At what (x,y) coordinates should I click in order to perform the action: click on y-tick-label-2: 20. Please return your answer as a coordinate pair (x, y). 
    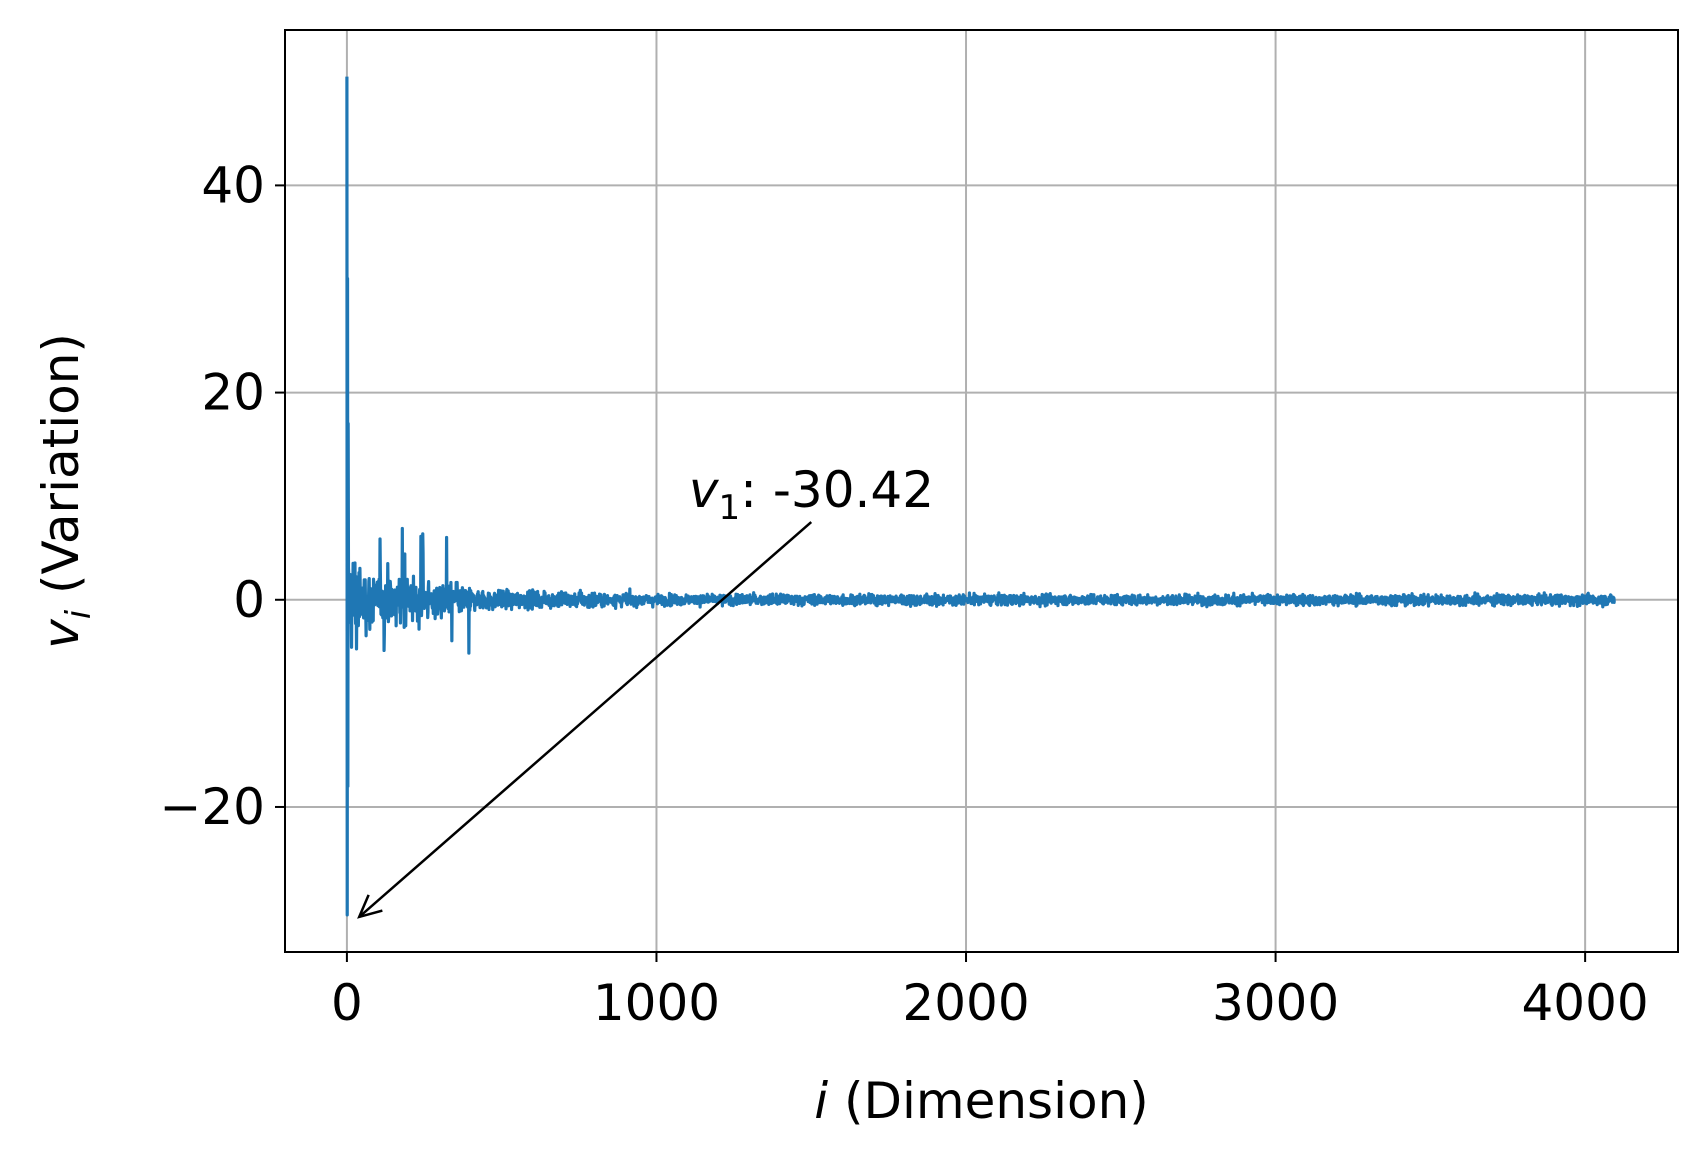
    Looking at the image, I should click on (233, 393).